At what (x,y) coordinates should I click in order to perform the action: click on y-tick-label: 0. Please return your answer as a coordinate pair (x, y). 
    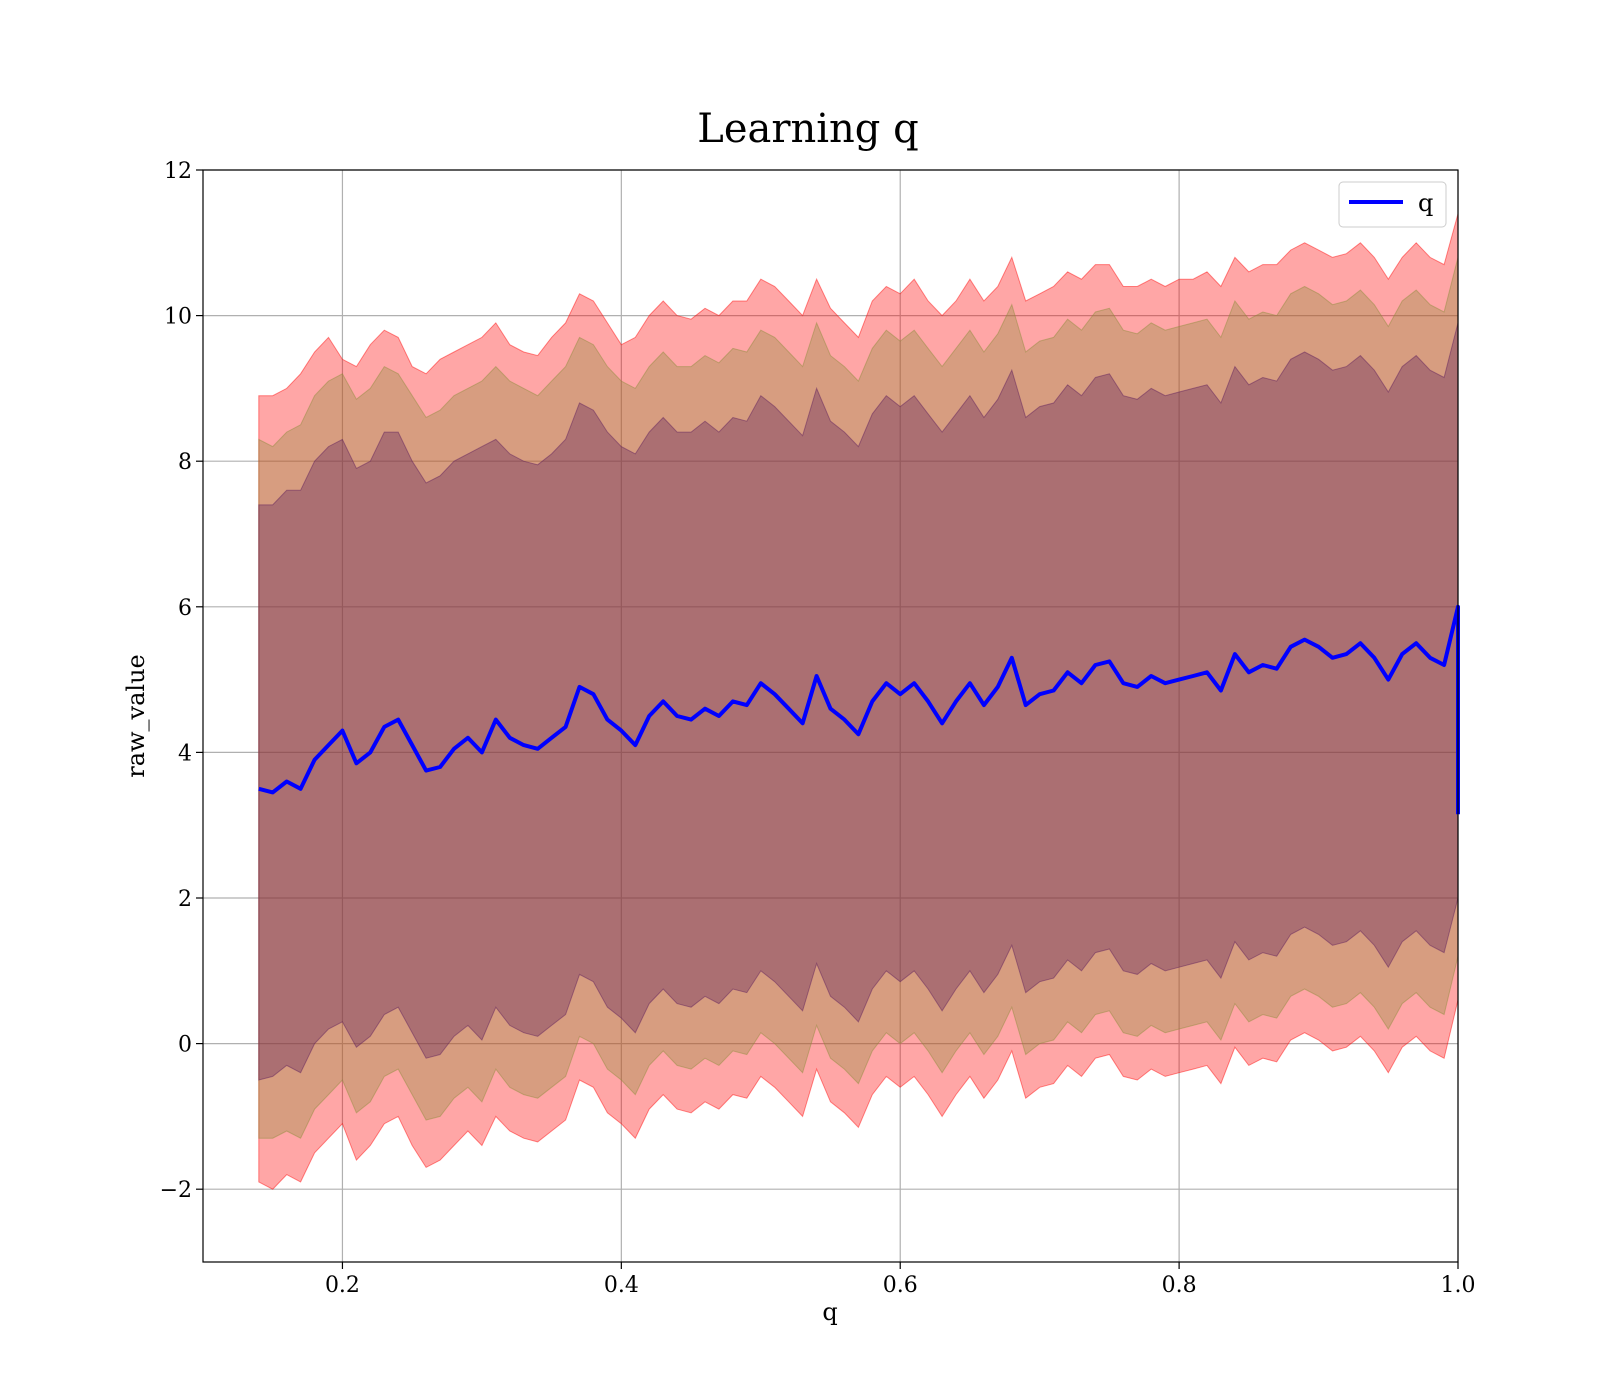
    Looking at the image, I should click on (185, 1045).